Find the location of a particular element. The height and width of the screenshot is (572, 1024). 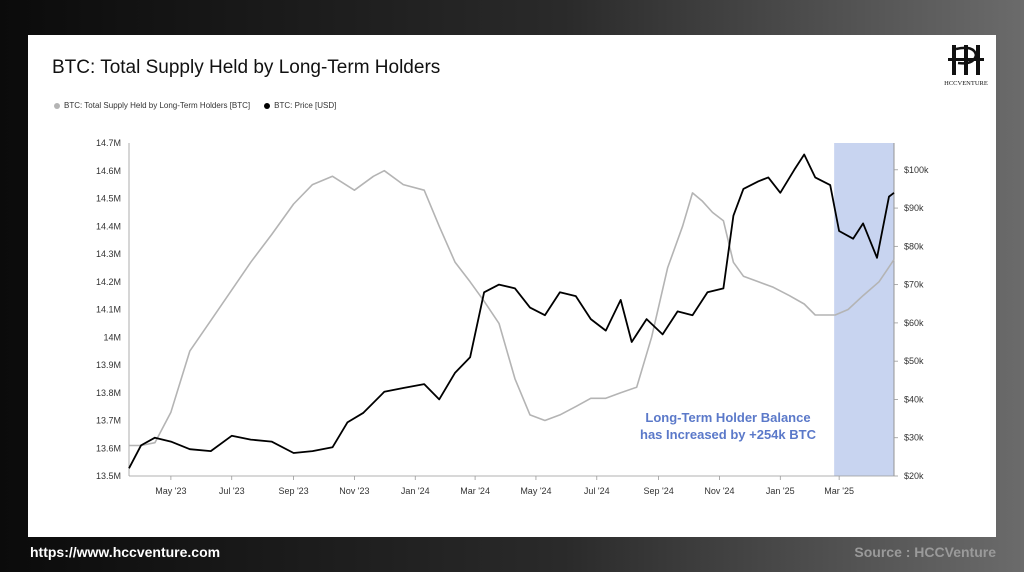

y-right-tick-label: $30k is located at coordinates (914, 438).